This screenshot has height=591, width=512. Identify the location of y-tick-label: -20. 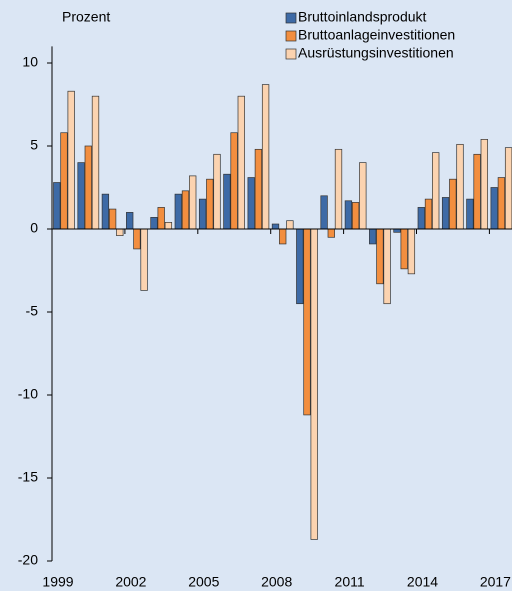
(28, 560).